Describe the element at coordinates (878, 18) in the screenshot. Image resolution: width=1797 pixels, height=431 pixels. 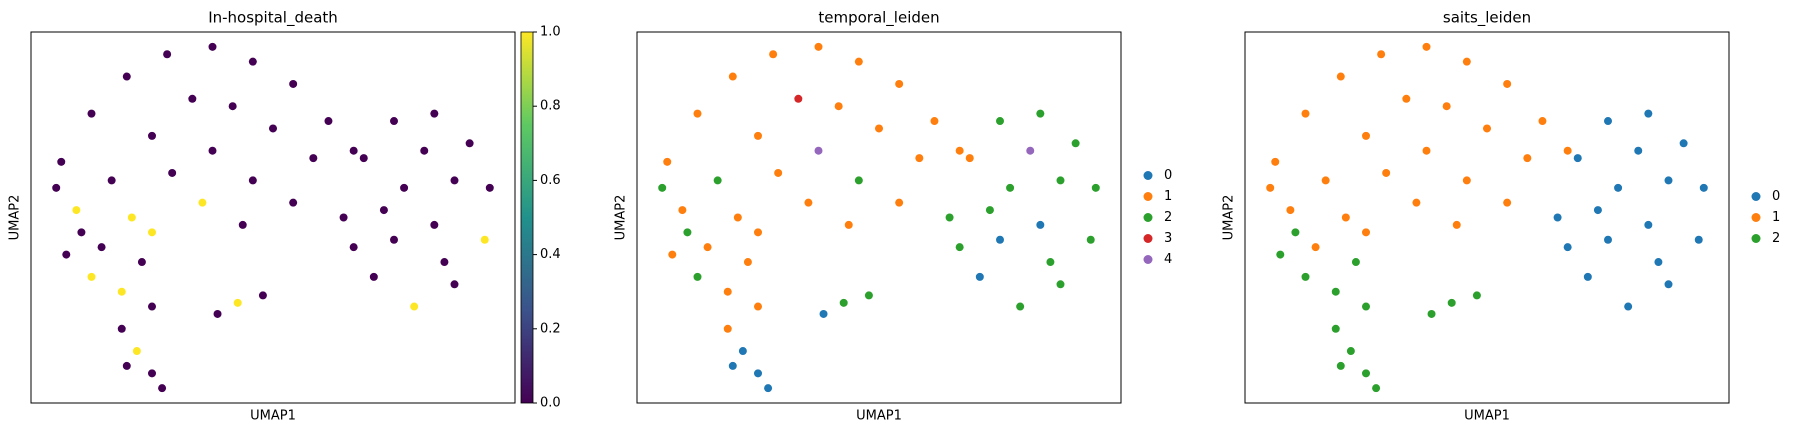
I see `panel-title: temporal_leiden` at that location.